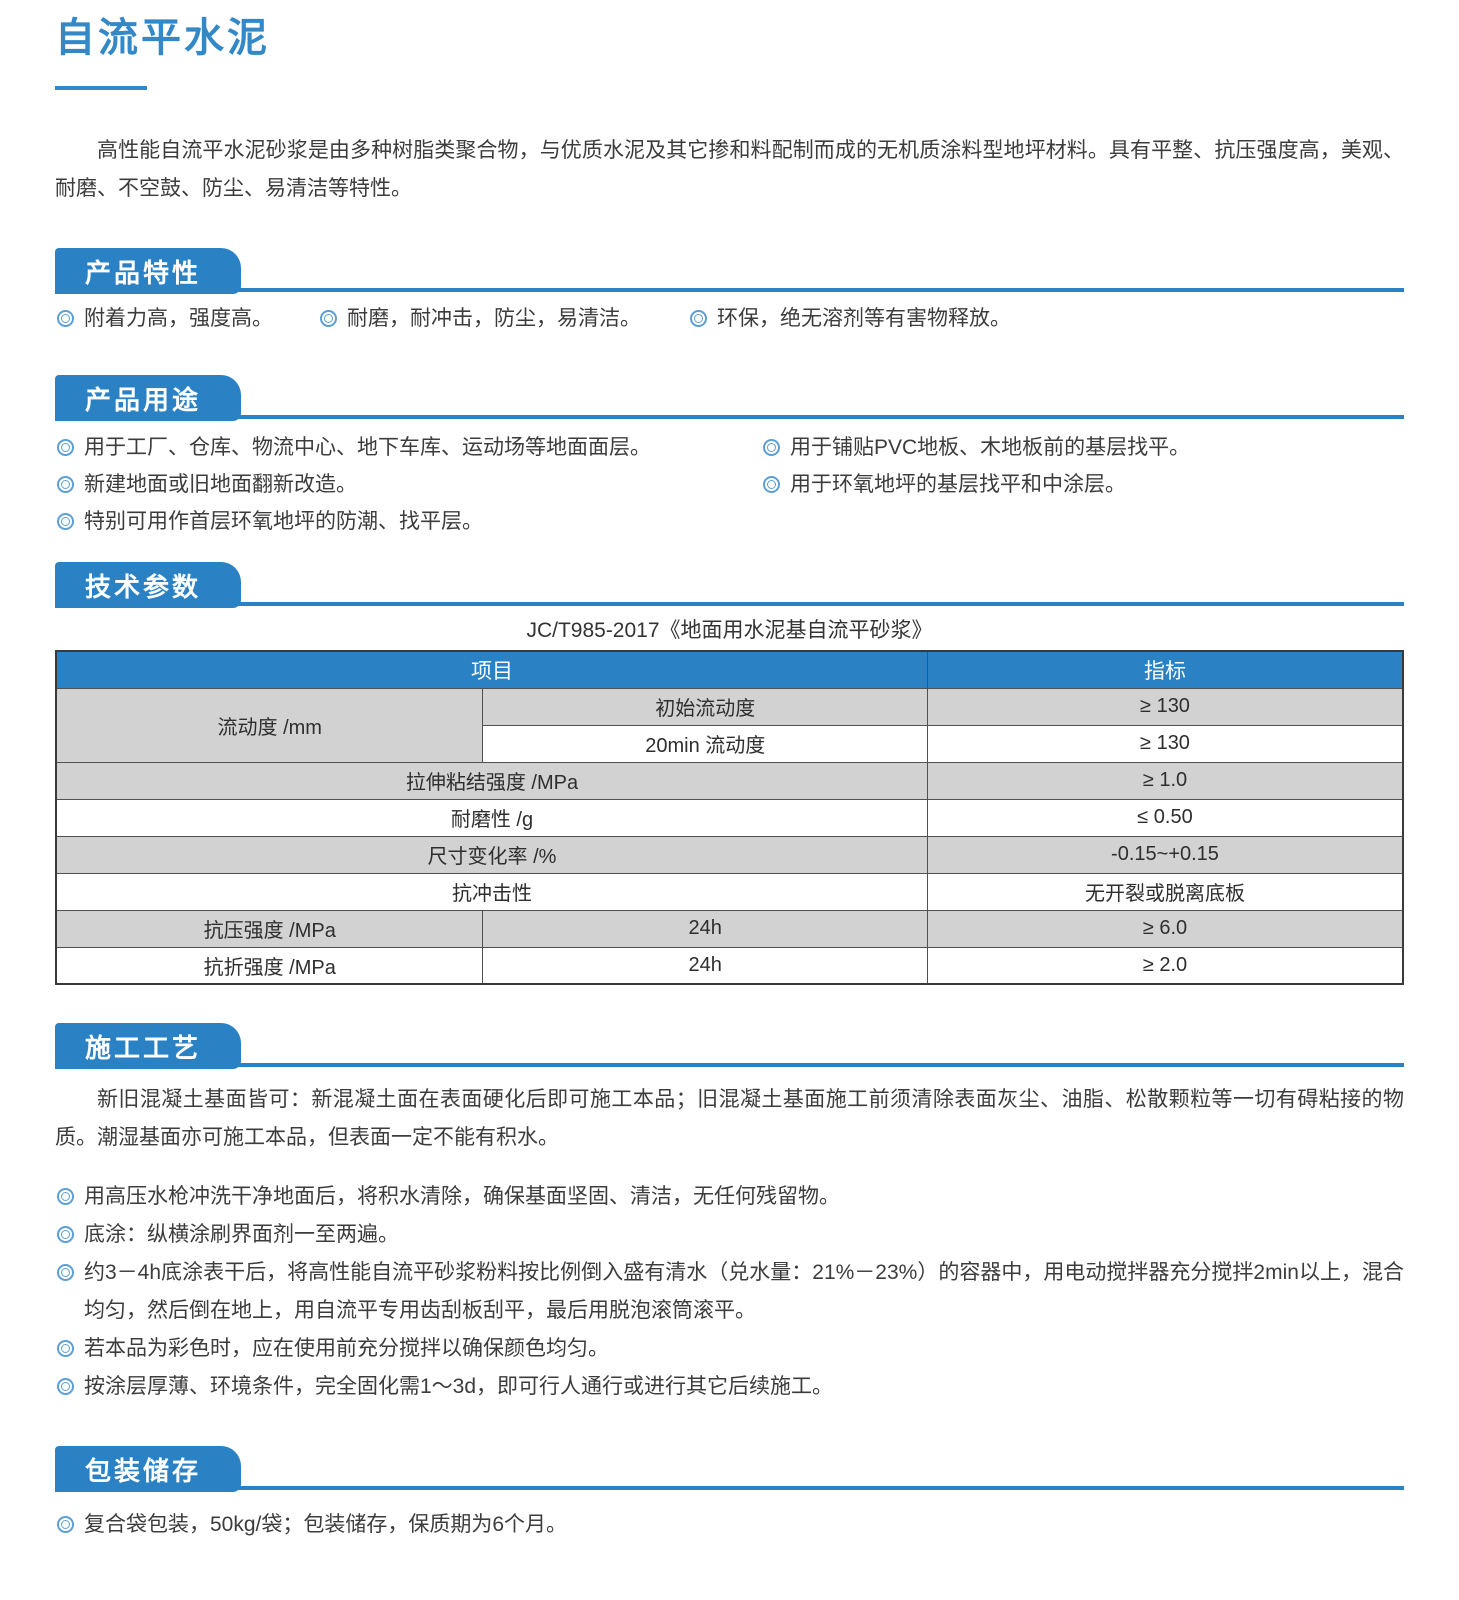 This screenshot has height=1600, width=1459. Describe the element at coordinates (729, 585) in the screenshot. I see `section-header-tech: 技术参数` at that location.